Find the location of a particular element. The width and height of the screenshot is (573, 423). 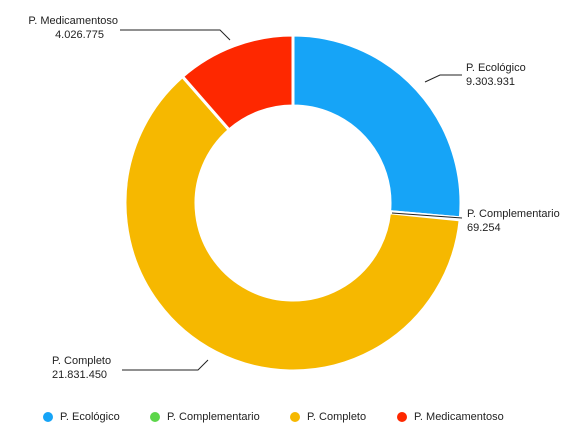

data-label-name: P. Completo is located at coordinates (81, 361).